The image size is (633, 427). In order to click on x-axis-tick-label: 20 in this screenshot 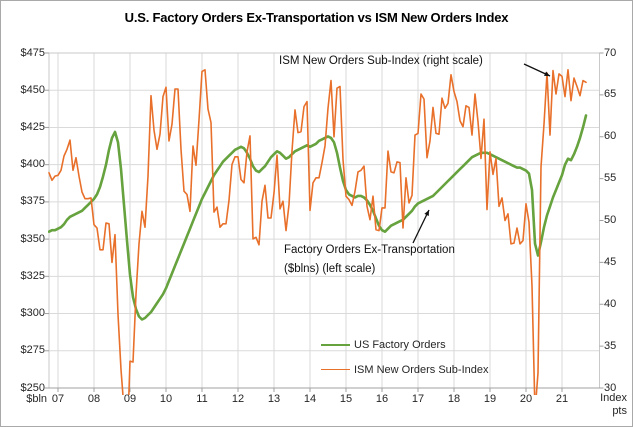, I will do `click(526, 399)`.